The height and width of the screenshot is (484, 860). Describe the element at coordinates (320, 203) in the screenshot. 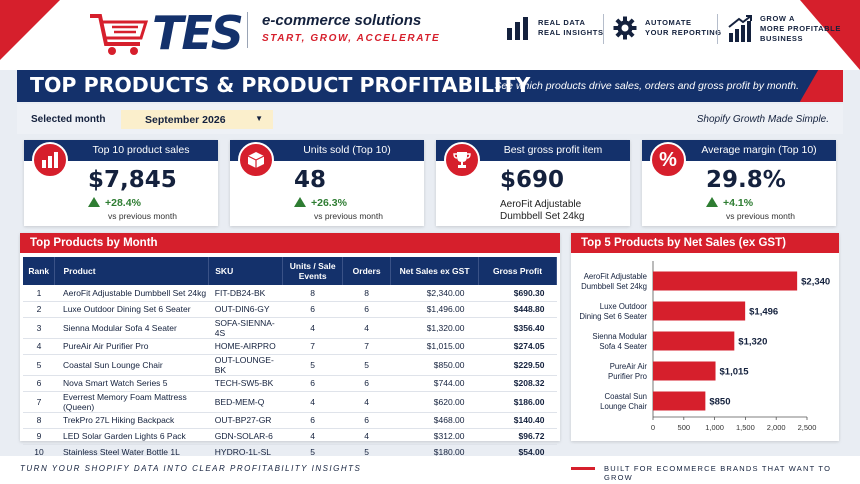

I see `kpi-delta: +26.3%` at that location.